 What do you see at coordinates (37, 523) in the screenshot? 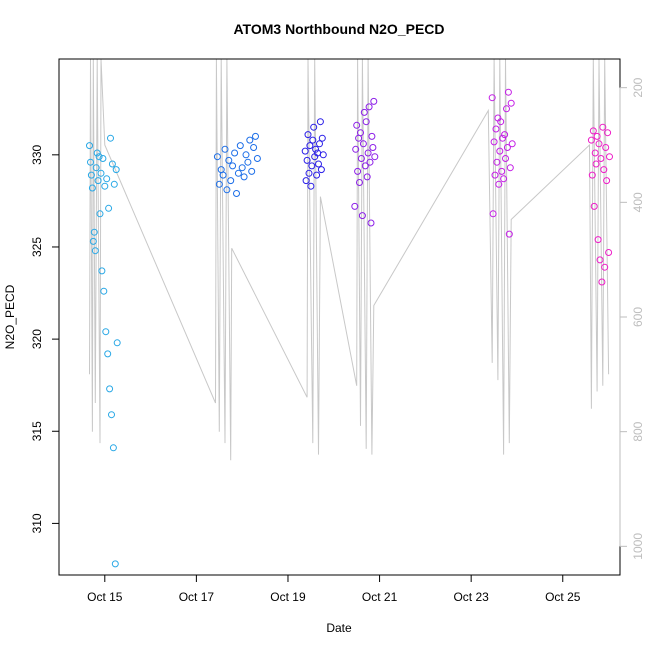
I see `y-tick-label: 310` at bounding box center [37, 523].